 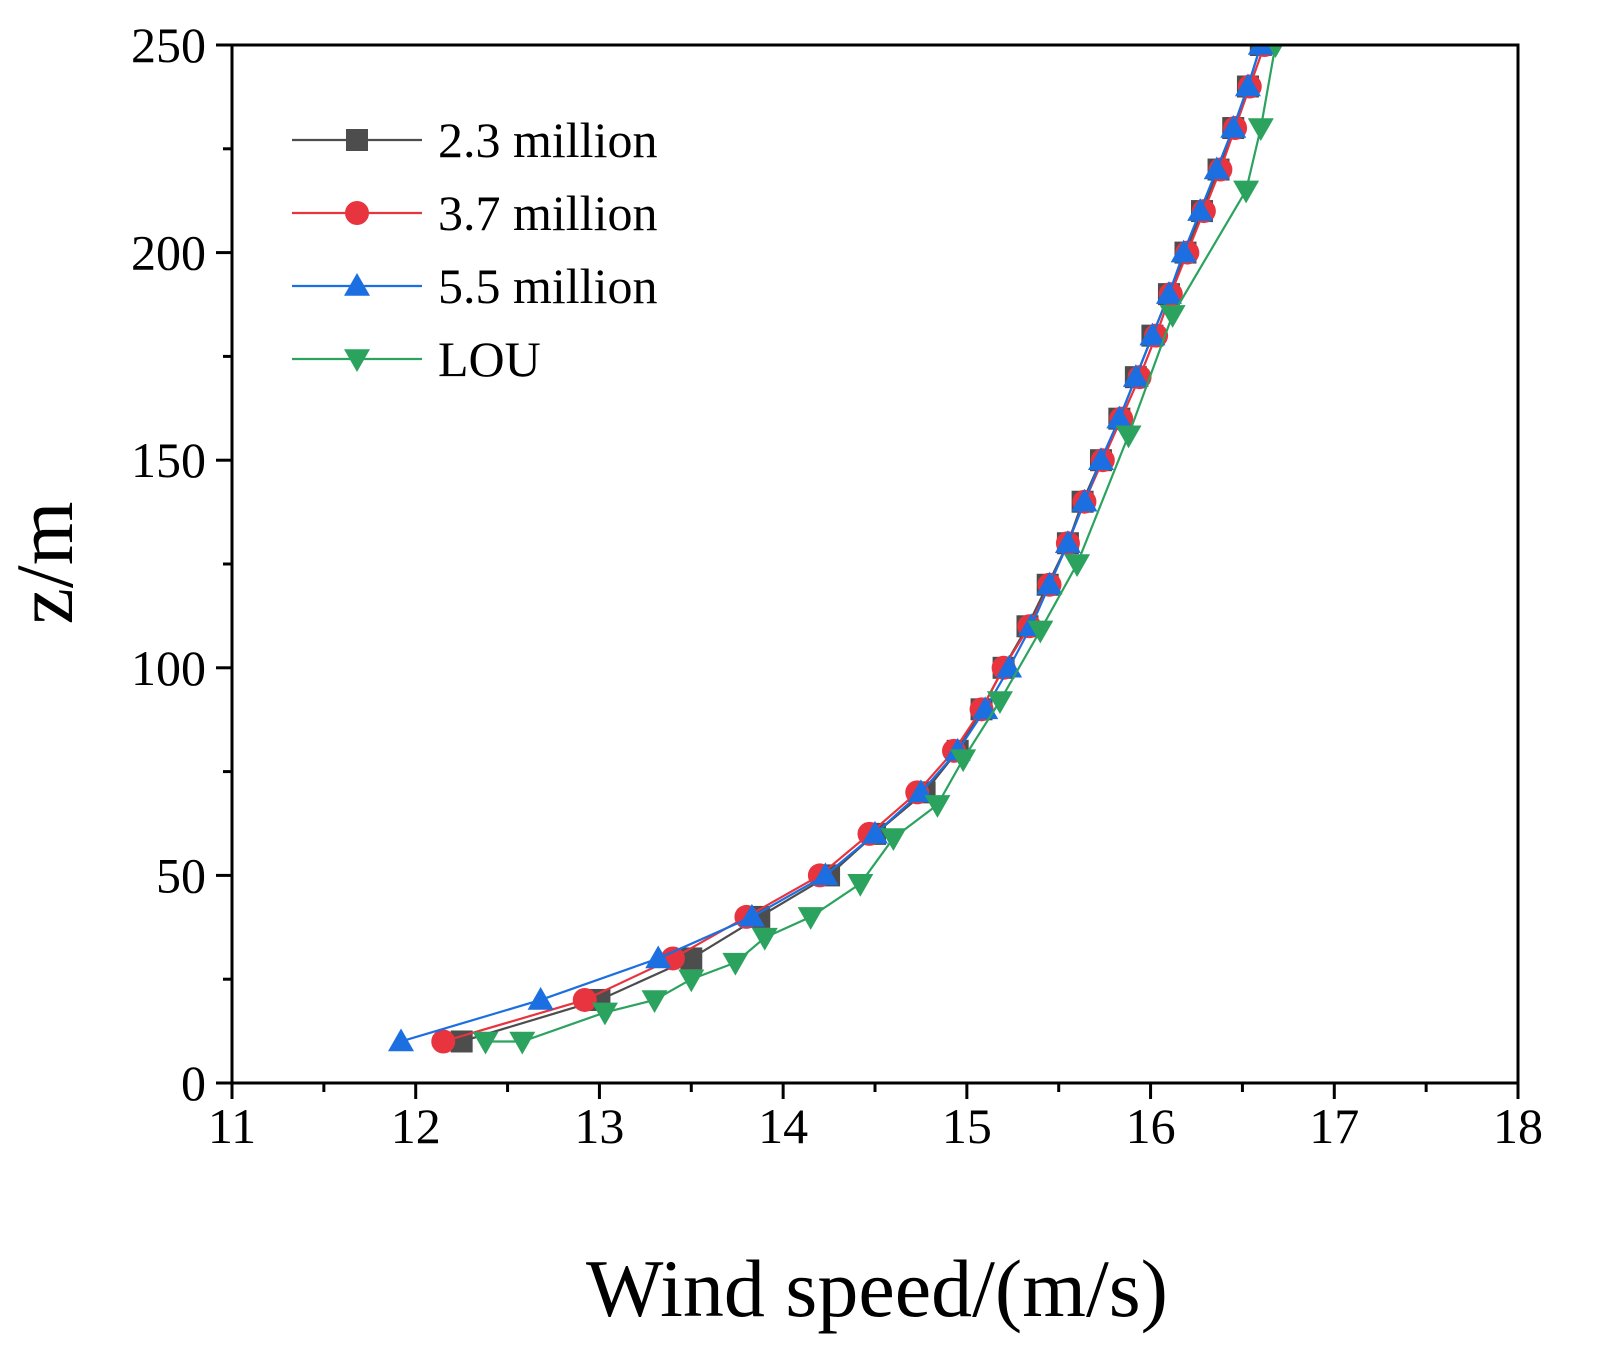 I want to click on legend-item: 3.7 million, so click(x=474, y=213).